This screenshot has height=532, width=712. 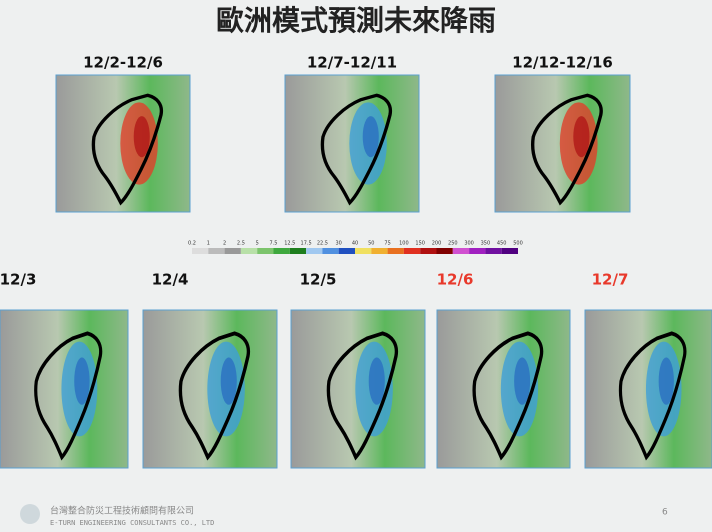 I want to click on legend-tick: 450, so click(x=502, y=244).